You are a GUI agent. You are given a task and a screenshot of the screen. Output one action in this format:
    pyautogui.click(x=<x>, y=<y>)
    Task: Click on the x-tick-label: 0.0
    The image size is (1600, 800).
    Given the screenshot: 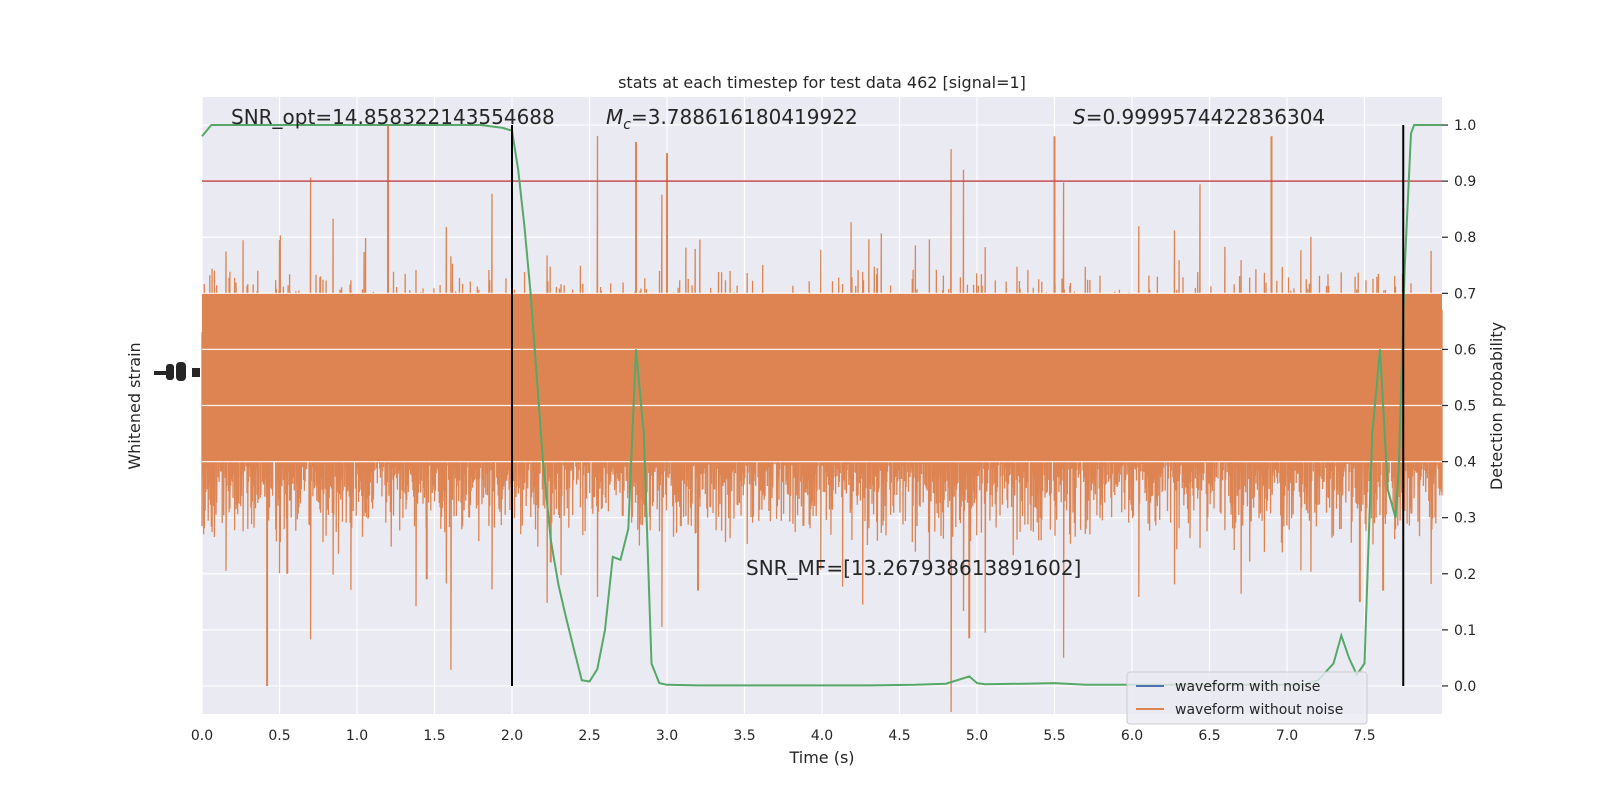 What is the action you would take?
    pyautogui.click(x=202, y=736)
    